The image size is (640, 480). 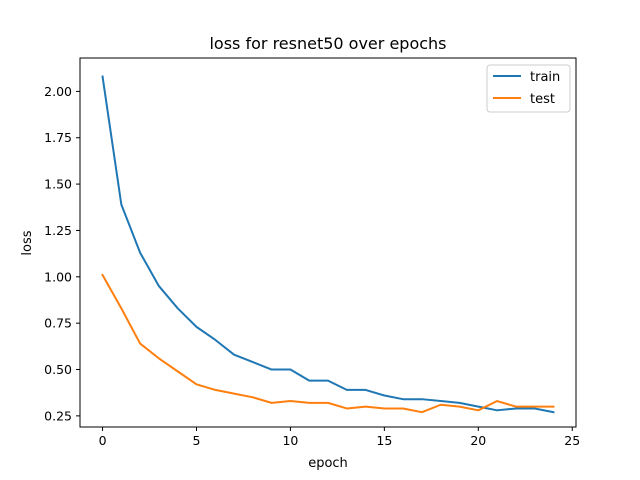 I want to click on y-tick-label: 0.75, so click(x=58, y=323).